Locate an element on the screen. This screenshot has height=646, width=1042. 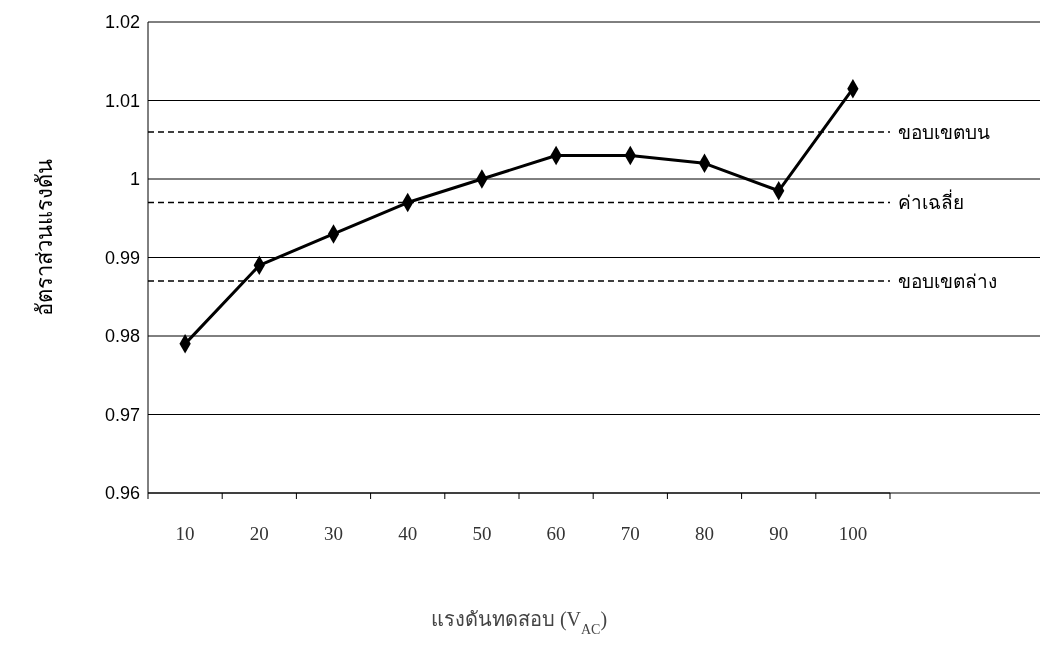
x-tick-label: 70 is located at coordinates (630, 533).